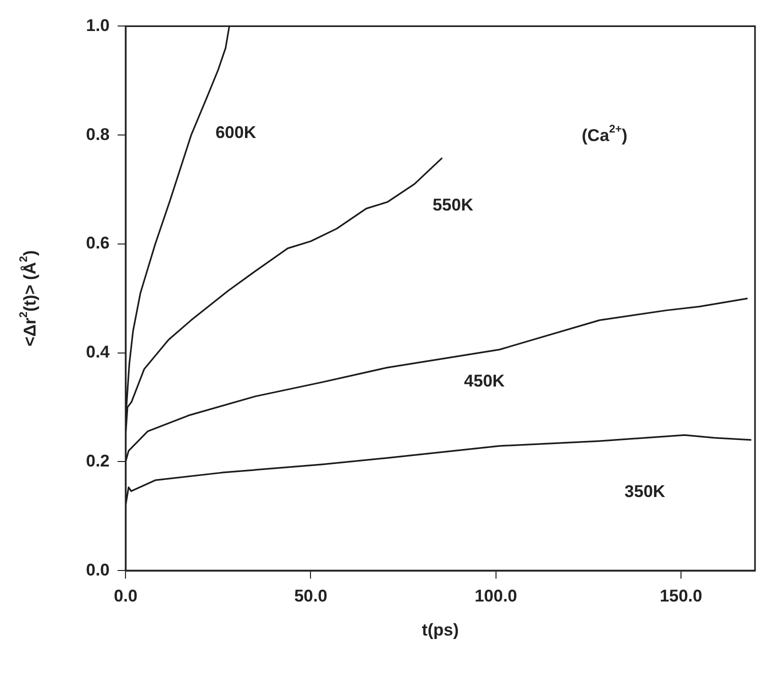 This screenshot has width=765, height=673. What do you see at coordinates (98, 134) in the screenshot?
I see `y-tick-label: 0.8` at bounding box center [98, 134].